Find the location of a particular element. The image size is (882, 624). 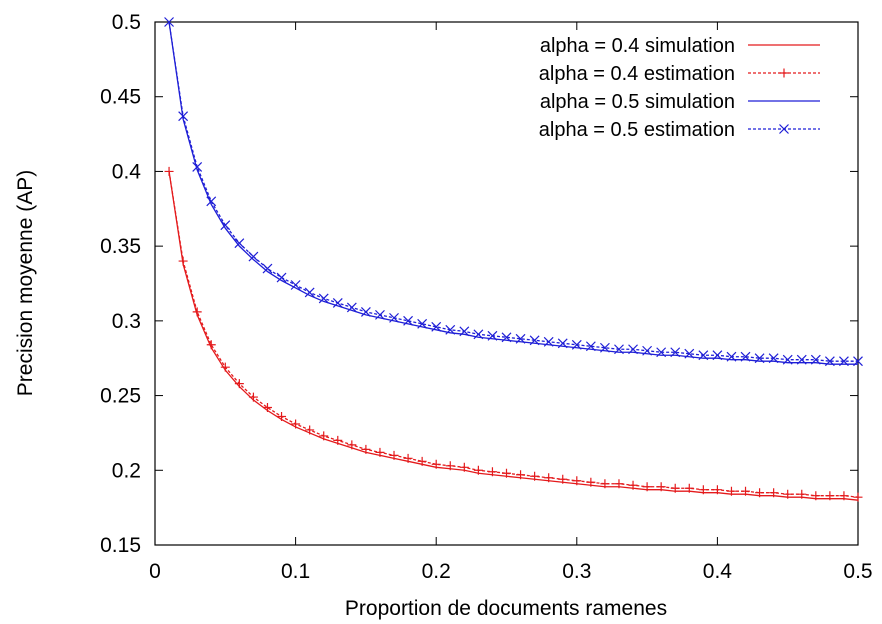

y-tick-label: 0.2 is located at coordinates (126, 470).